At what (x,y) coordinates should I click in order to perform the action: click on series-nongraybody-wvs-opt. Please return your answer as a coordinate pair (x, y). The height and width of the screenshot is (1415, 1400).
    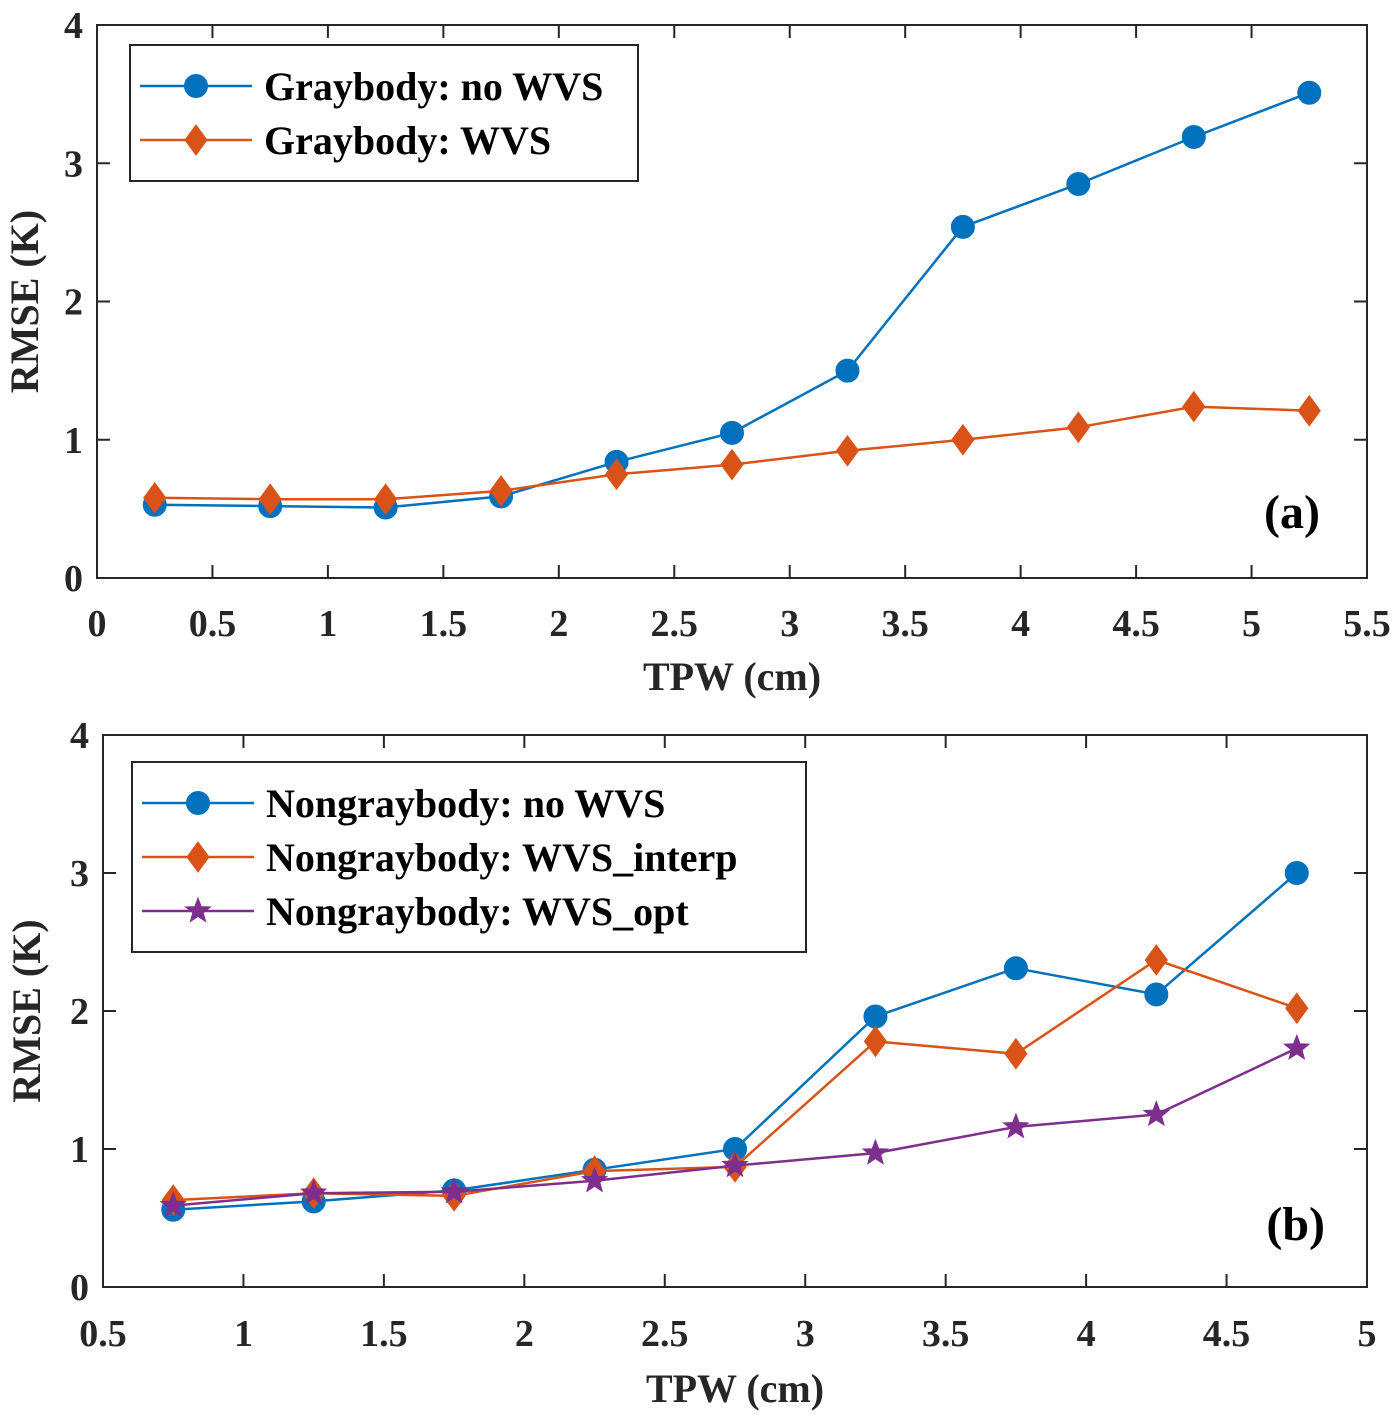
    Looking at the image, I should click on (735, 1125).